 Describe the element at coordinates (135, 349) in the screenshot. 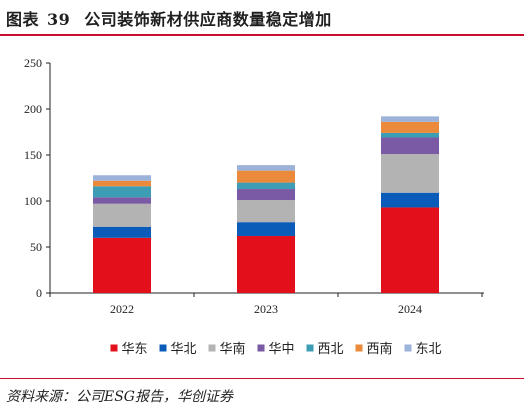

I see `legend-label: 华东` at that location.